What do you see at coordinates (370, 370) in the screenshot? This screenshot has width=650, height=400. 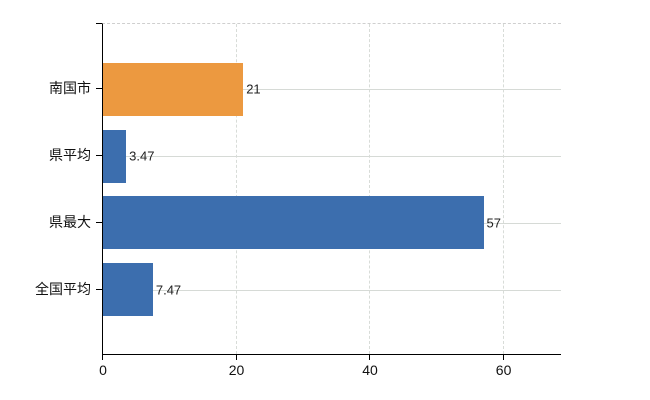 I see `x-tick-label: 40` at bounding box center [370, 370].